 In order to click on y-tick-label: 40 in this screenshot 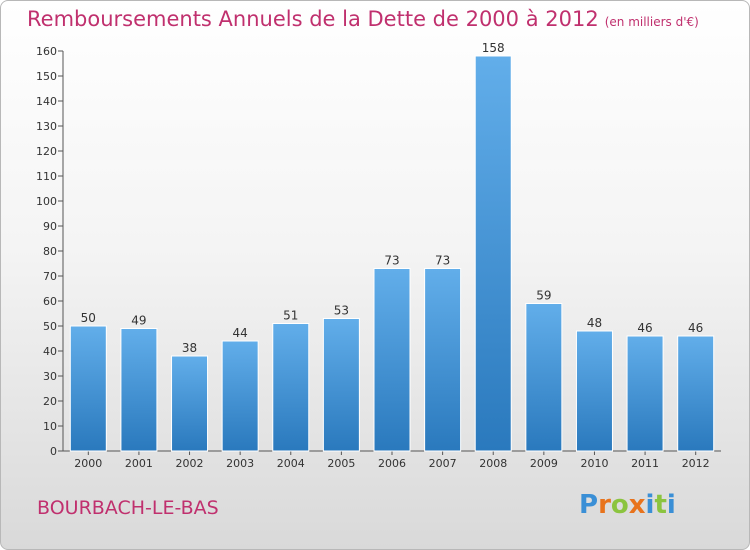, I will do `click(50, 351)`.